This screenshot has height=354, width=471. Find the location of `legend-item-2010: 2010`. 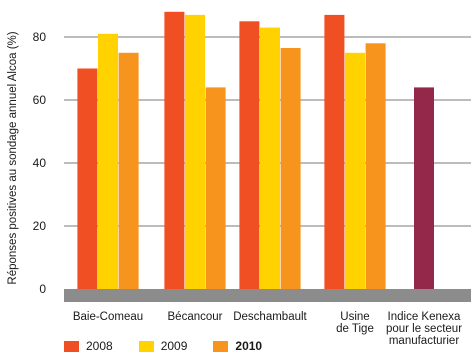

legend-item-2010: 2010 is located at coordinates (237, 346).